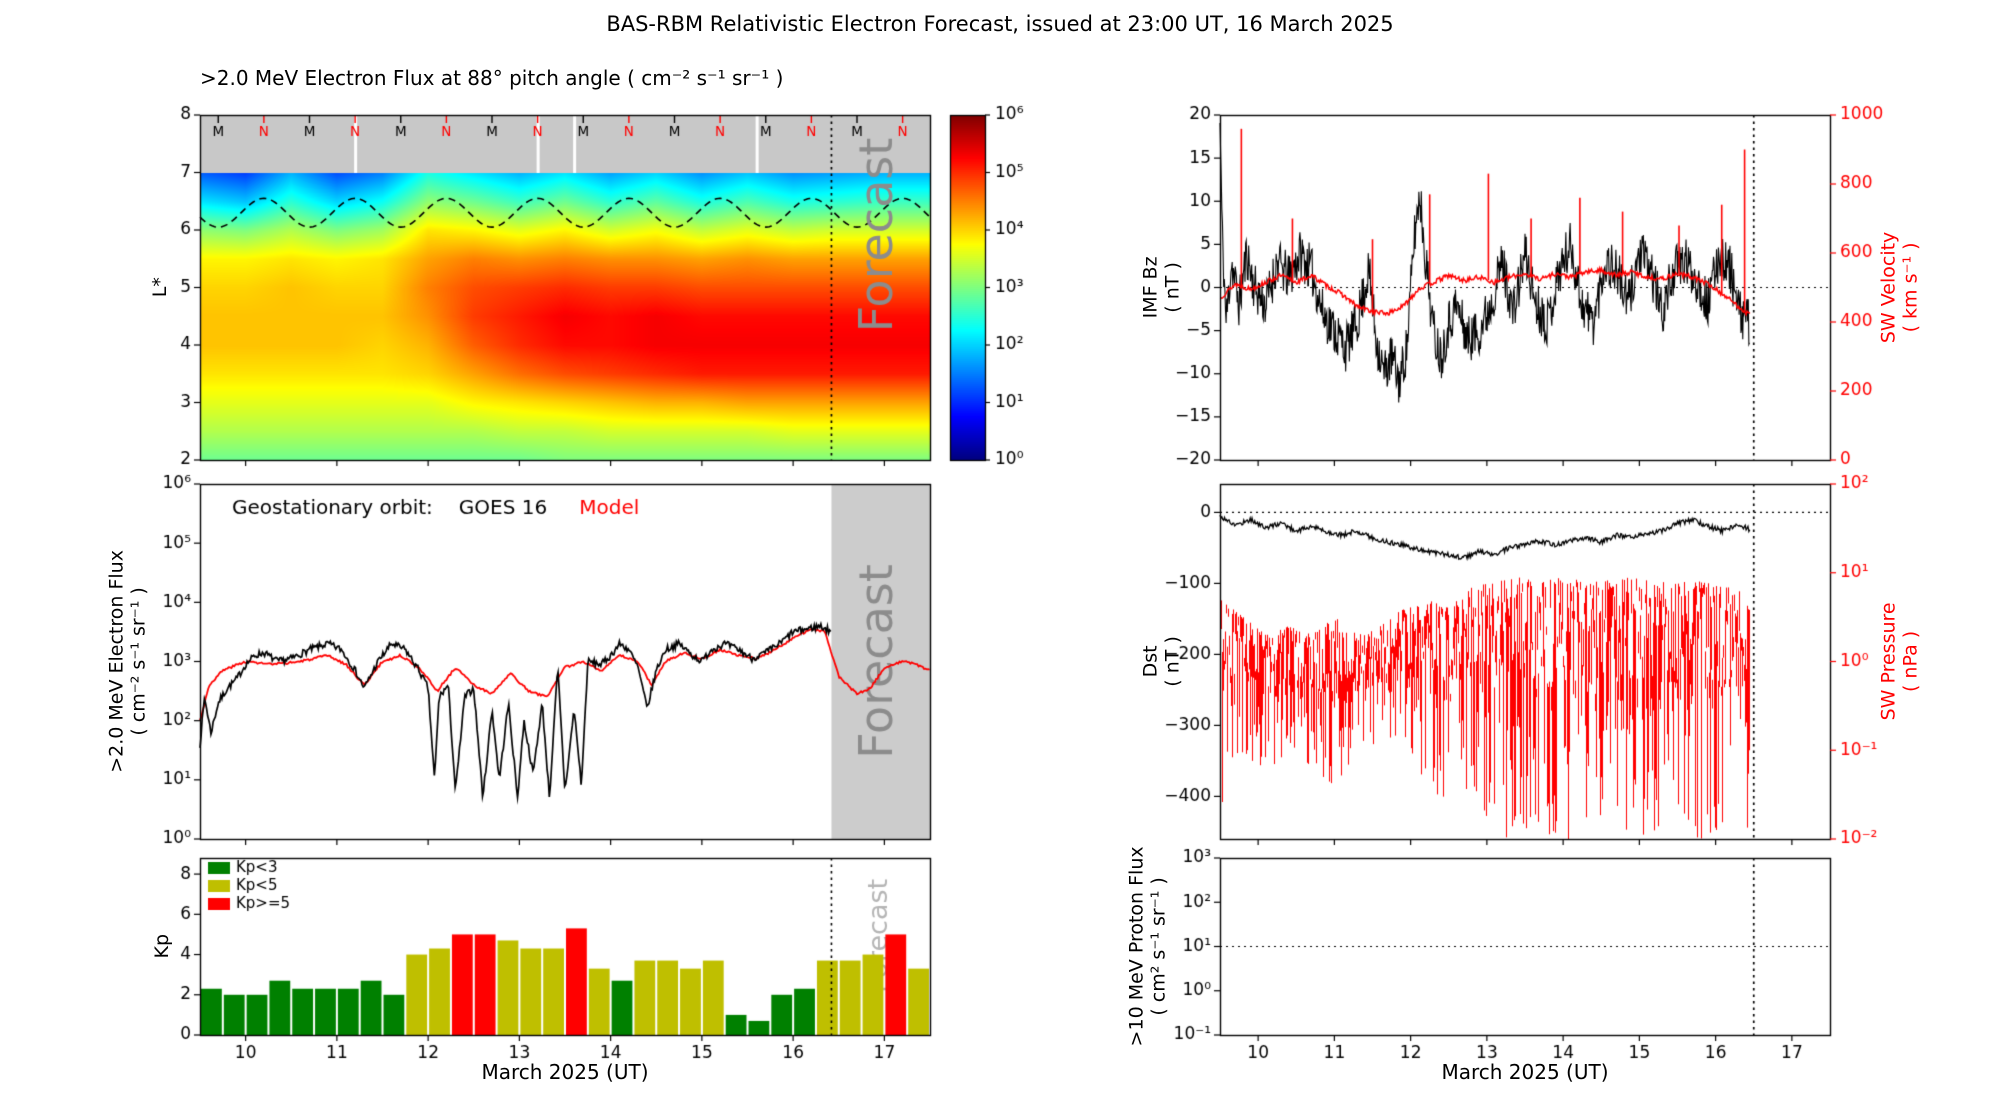 The width and height of the screenshot is (2000, 1100). What do you see at coordinates (116, 661) in the screenshot?
I see `goes-ylabel-line1: >2.0 MeV Electron Flux` at bounding box center [116, 661].